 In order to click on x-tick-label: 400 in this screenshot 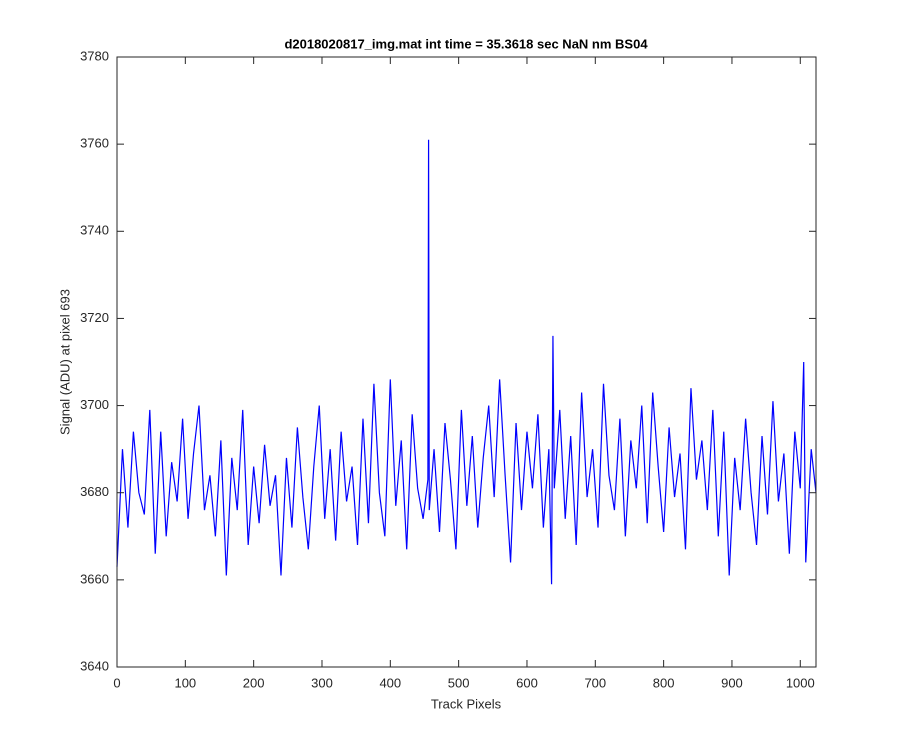, I will do `click(390, 682)`.